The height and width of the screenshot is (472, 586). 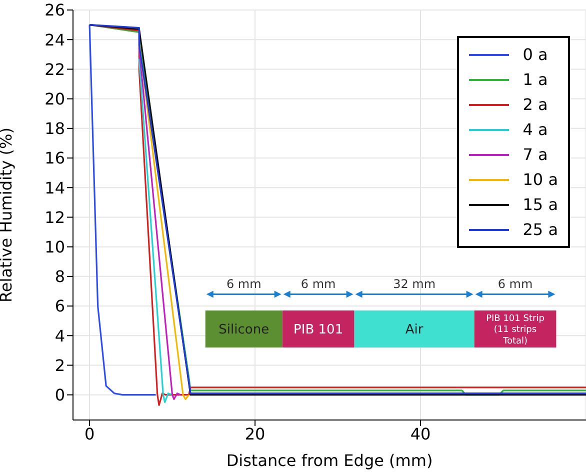 What do you see at coordinates (535, 130) in the screenshot?
I see `legend-label: 4 a` at bounding box center [535, 130].